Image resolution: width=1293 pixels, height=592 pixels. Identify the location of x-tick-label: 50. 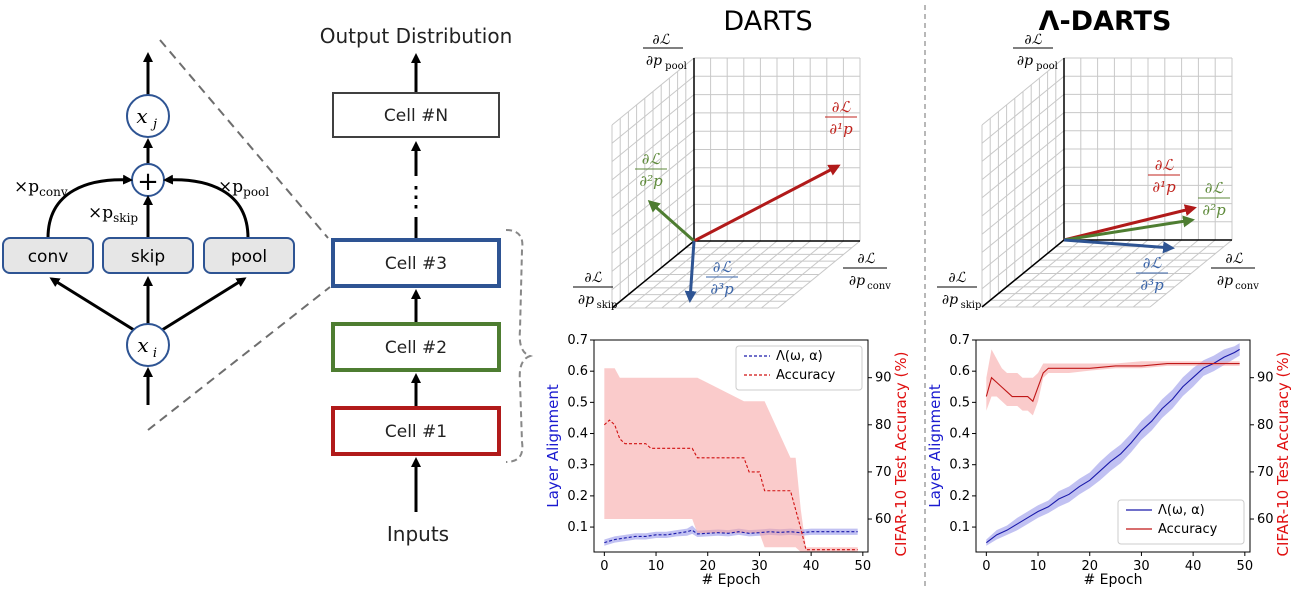
(863, 566).